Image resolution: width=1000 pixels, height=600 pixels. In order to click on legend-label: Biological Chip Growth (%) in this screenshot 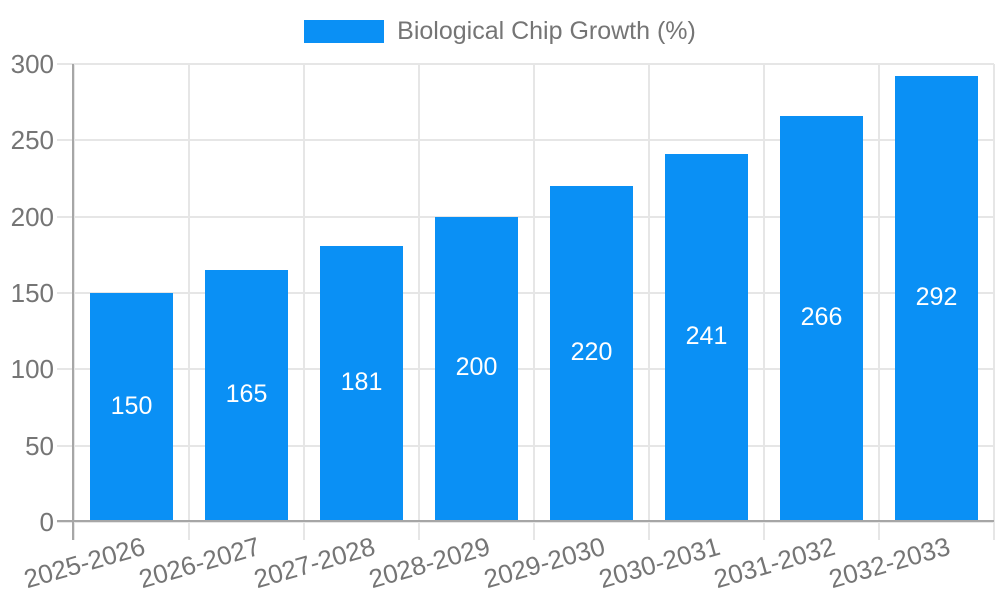, I will do `click(546, 31)`.